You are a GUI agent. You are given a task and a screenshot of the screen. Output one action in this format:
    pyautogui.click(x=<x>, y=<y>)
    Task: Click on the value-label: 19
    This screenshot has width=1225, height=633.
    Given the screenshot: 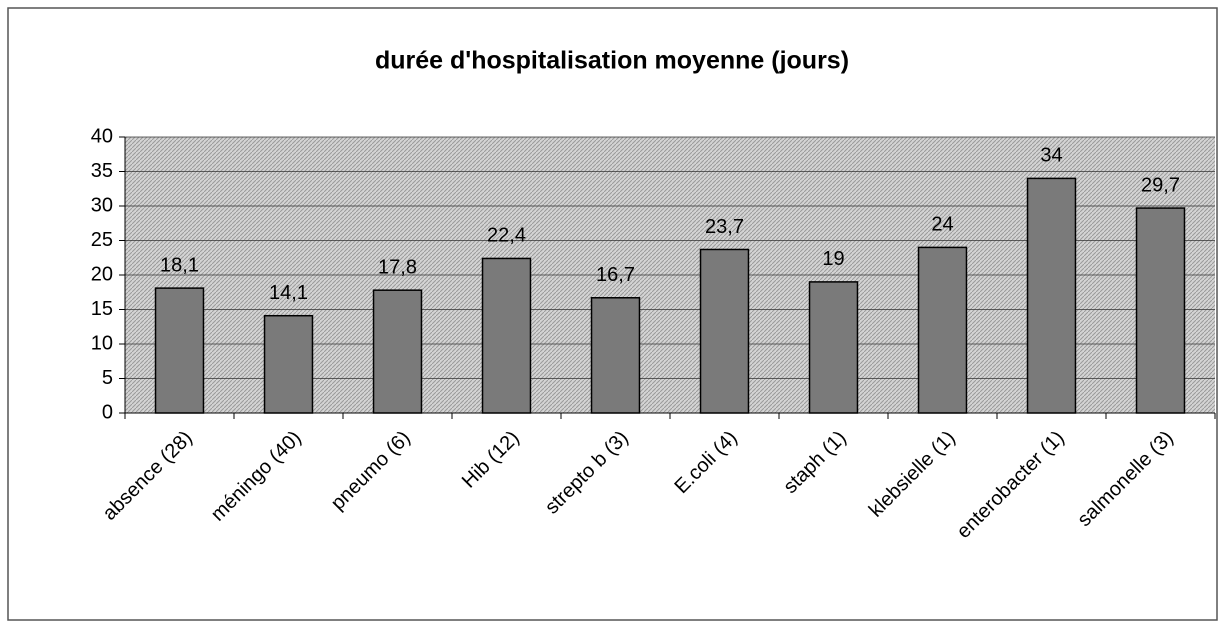 What is the action you would take?
    pyautogui.click(x=833, y=259)
    